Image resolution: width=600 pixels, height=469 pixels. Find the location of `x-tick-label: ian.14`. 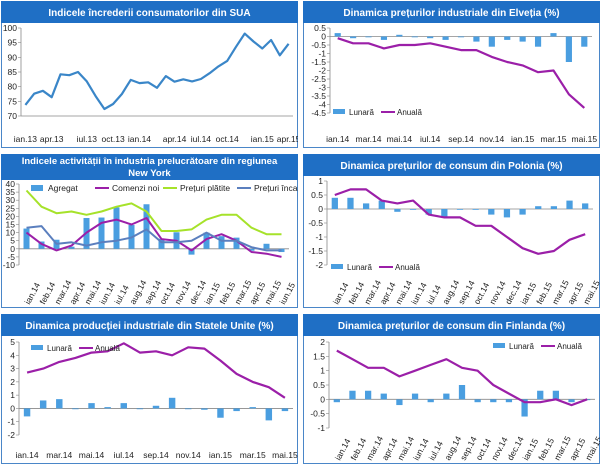

x-tick-label: ian.14 is located at coordinates (337, 139).